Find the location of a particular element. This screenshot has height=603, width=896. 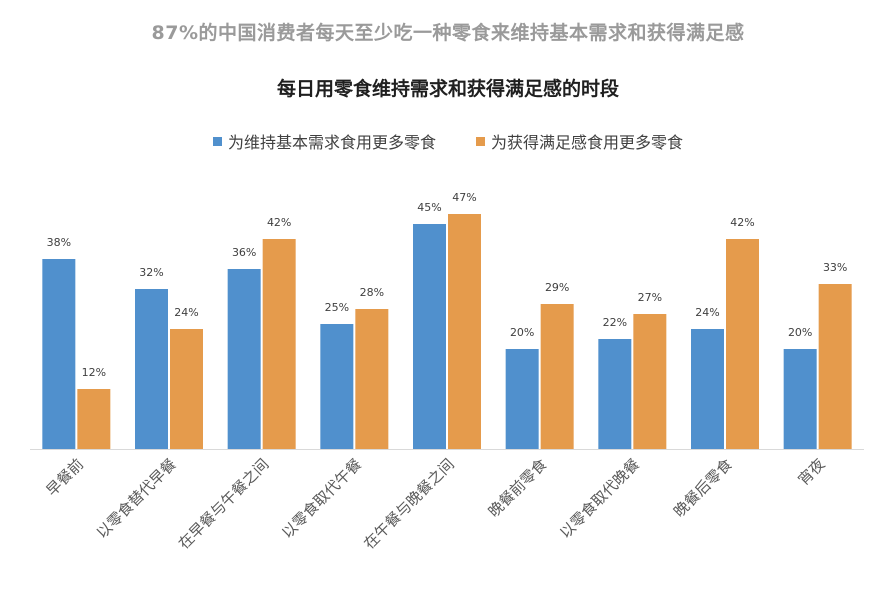

data-label-series1-4: 45% is located at coordinates (429, 207).